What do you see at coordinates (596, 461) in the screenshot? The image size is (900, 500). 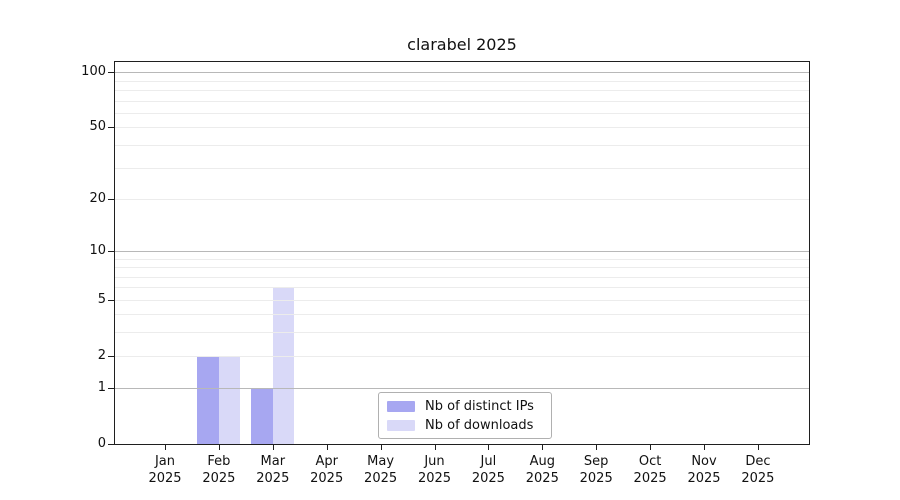 I see `x-tick-month: Sep` at bounding box center [596, 461].